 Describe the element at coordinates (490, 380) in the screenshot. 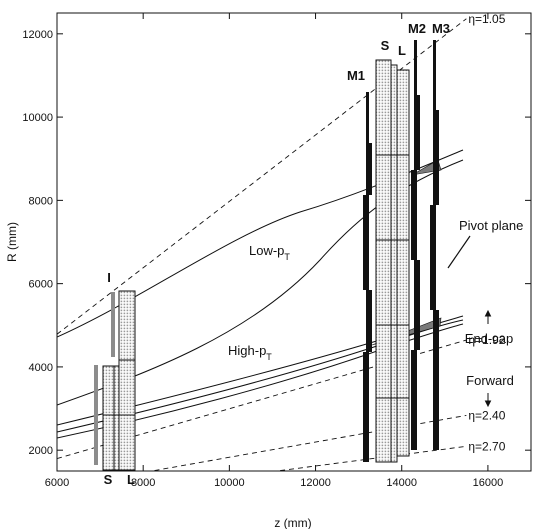

I see `label-forward: Forward` at that location.